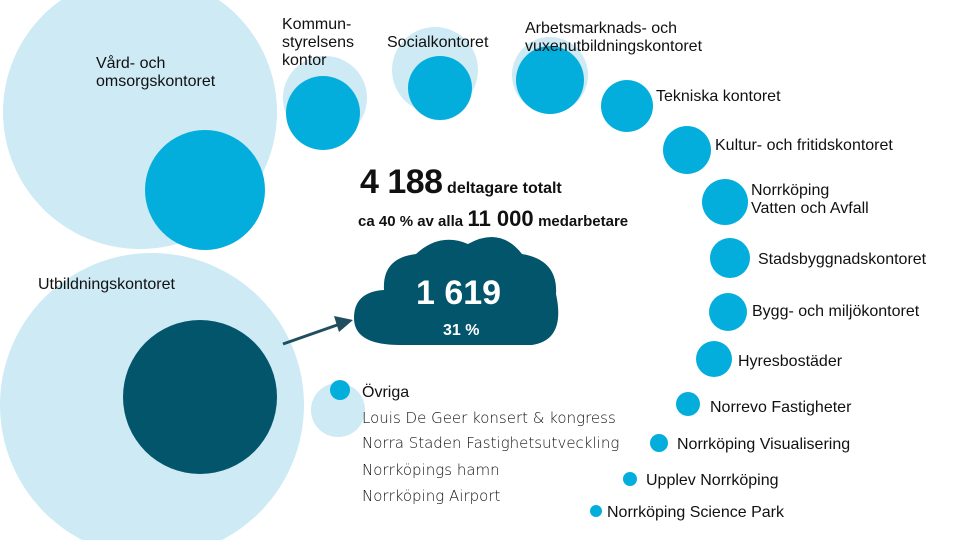  What do you see at coordinates (730, 258) in the screenshot?
I see `bubble-stadsbyggnad` at bounding box center [730, 258].